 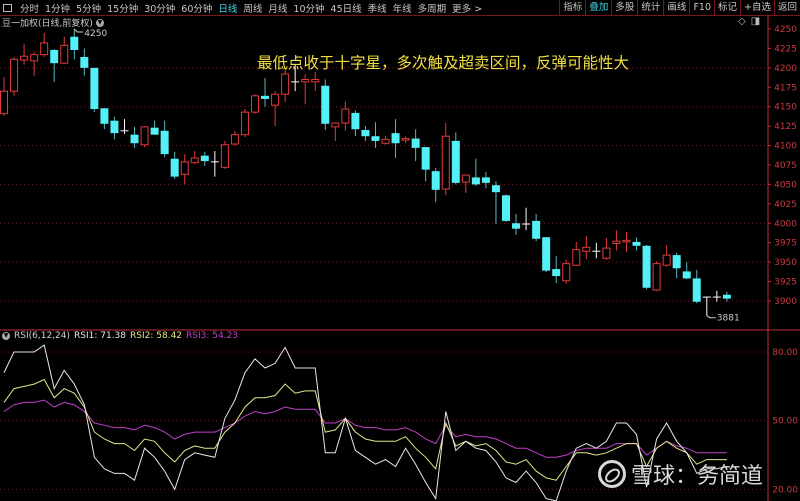 I want to click on min-price-label: 3881, so click(x=728, y=319).